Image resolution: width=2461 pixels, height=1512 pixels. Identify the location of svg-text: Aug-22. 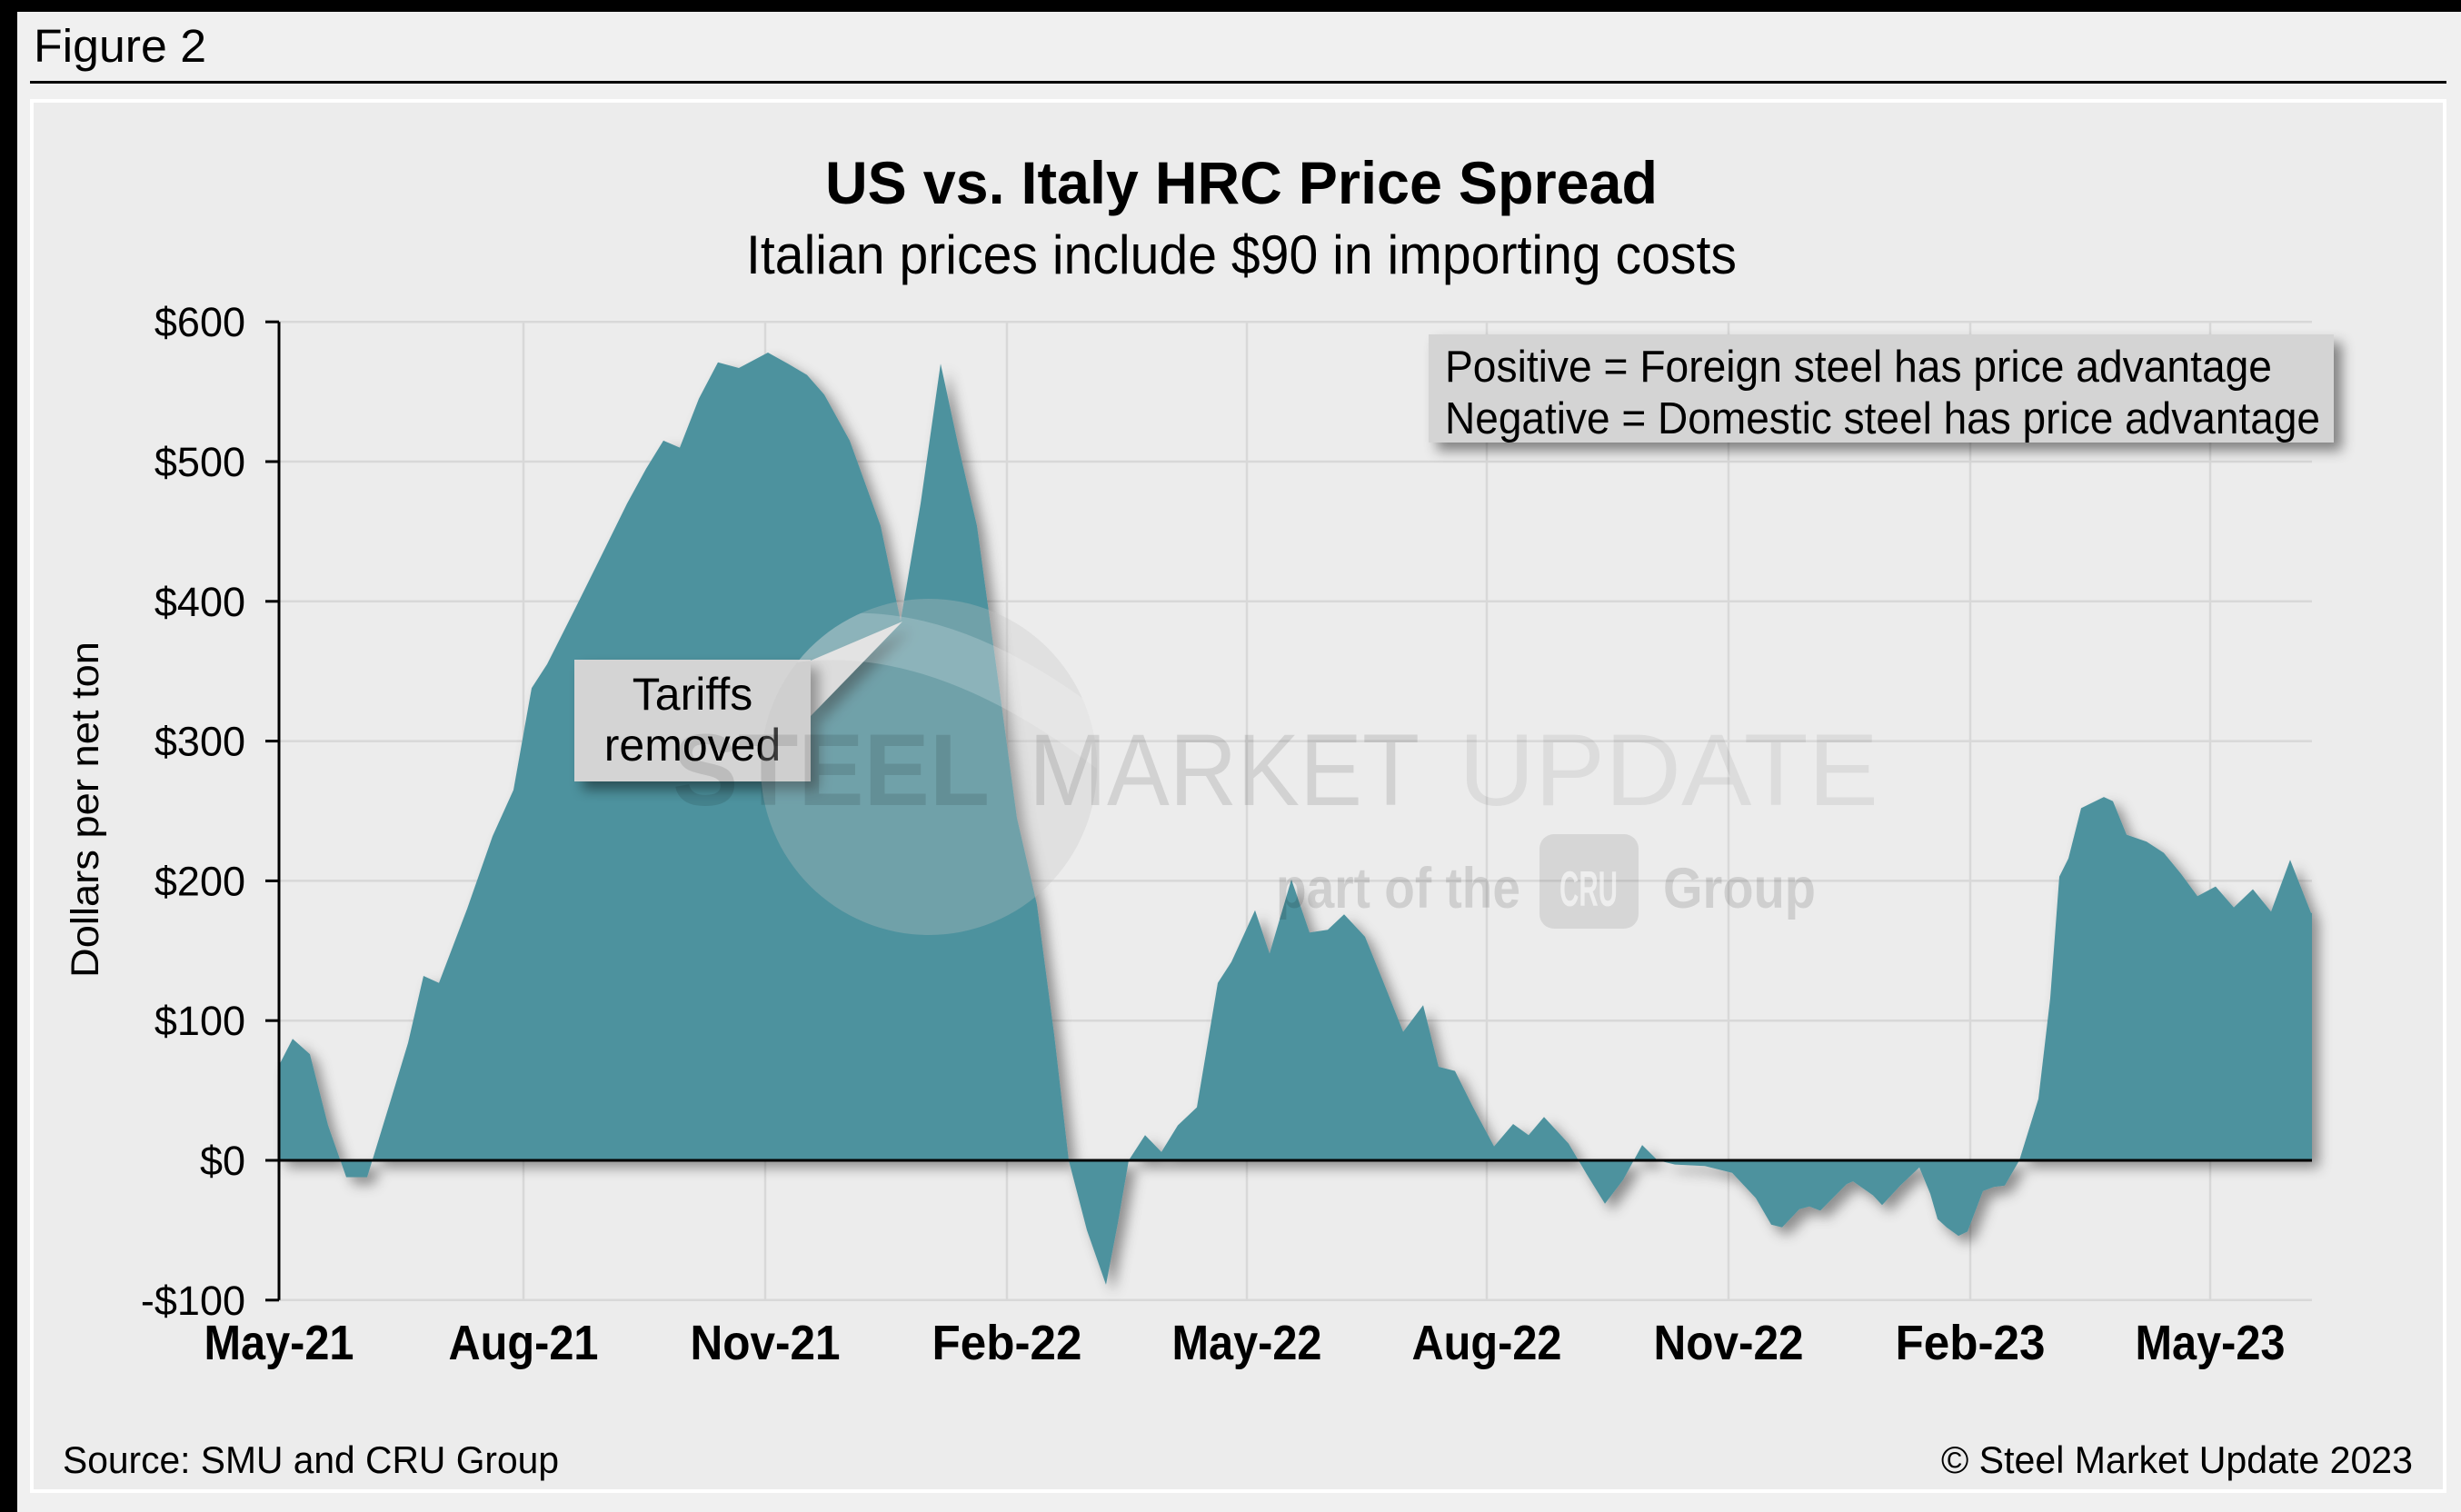
(1487, 1343).